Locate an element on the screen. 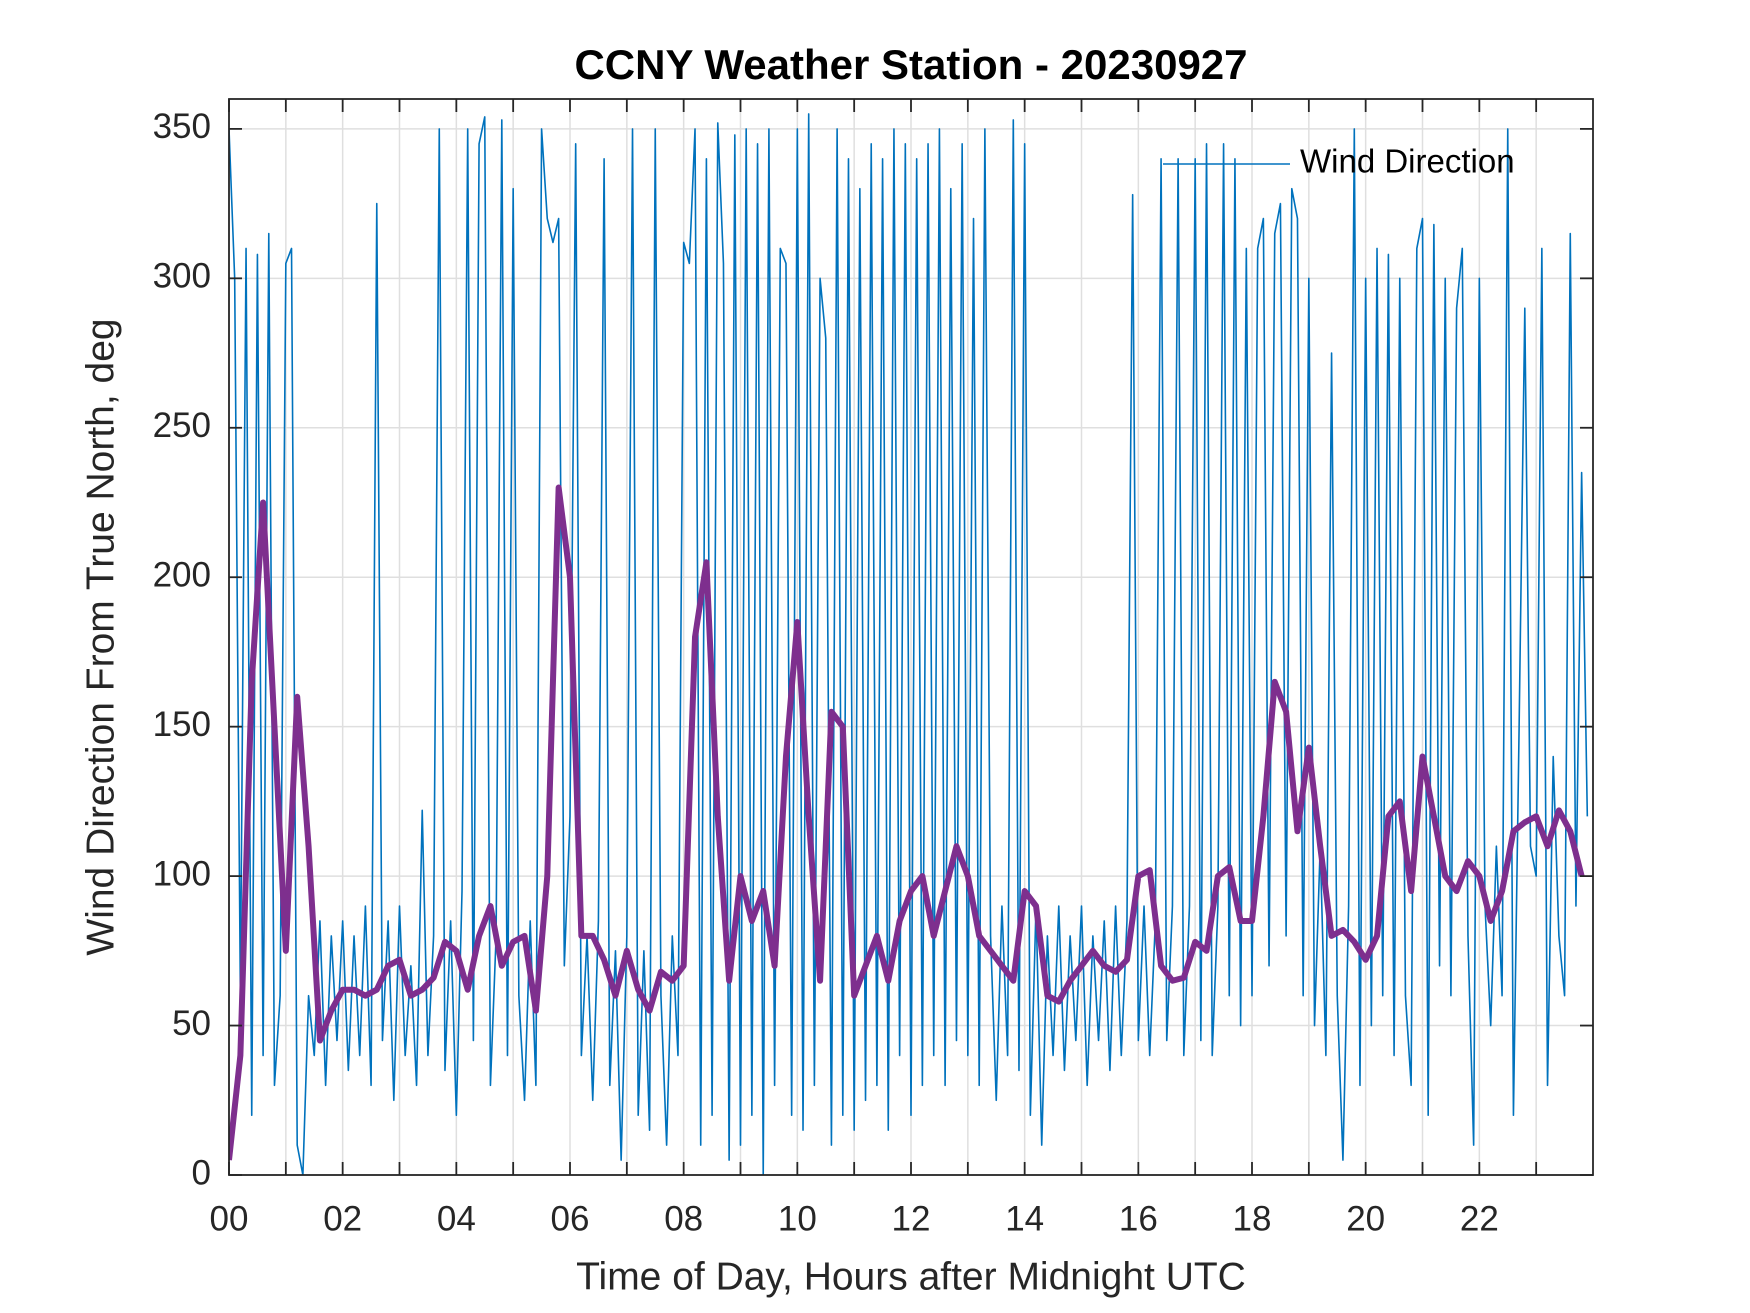  x-tick-label: 18 is located at coordinates (1252, 1218).